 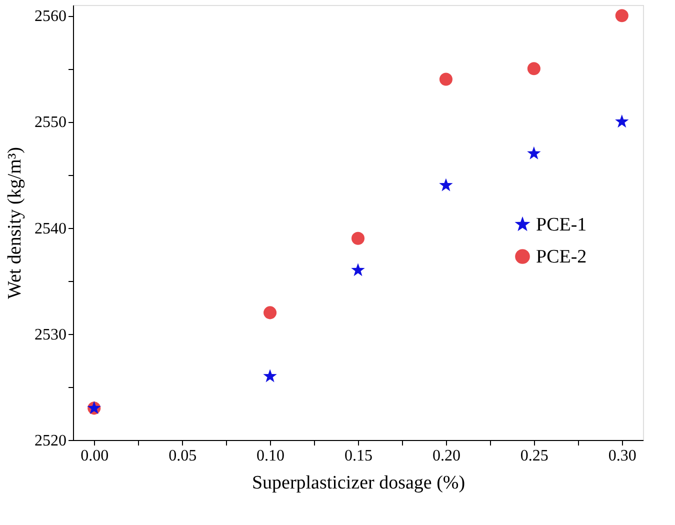 What do you see at coordinates (15, 223) in the screenshot?
I see `y-axis-title: Wet density (kg/m³)` at bounding box center [15, 223].